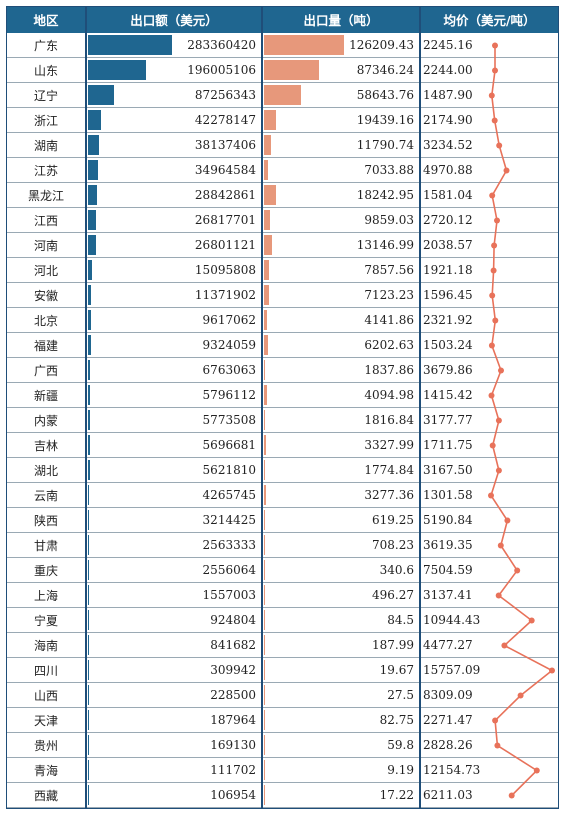 The image size is (567, 815). Describe the element at coordinates (389, 370) in the screenshot. I see `quantity-value: 1837.86` at that location.